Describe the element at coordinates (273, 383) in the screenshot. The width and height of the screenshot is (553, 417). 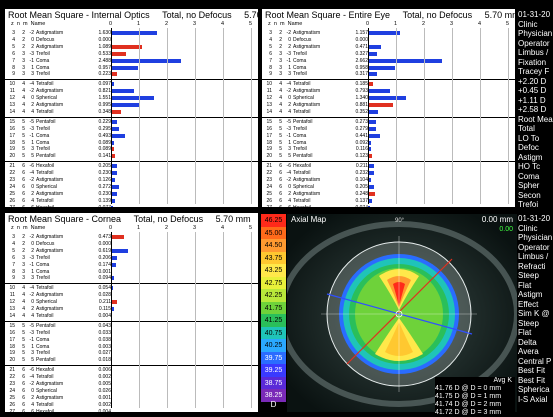
I see `legend-swatch: 38.75` at that location.